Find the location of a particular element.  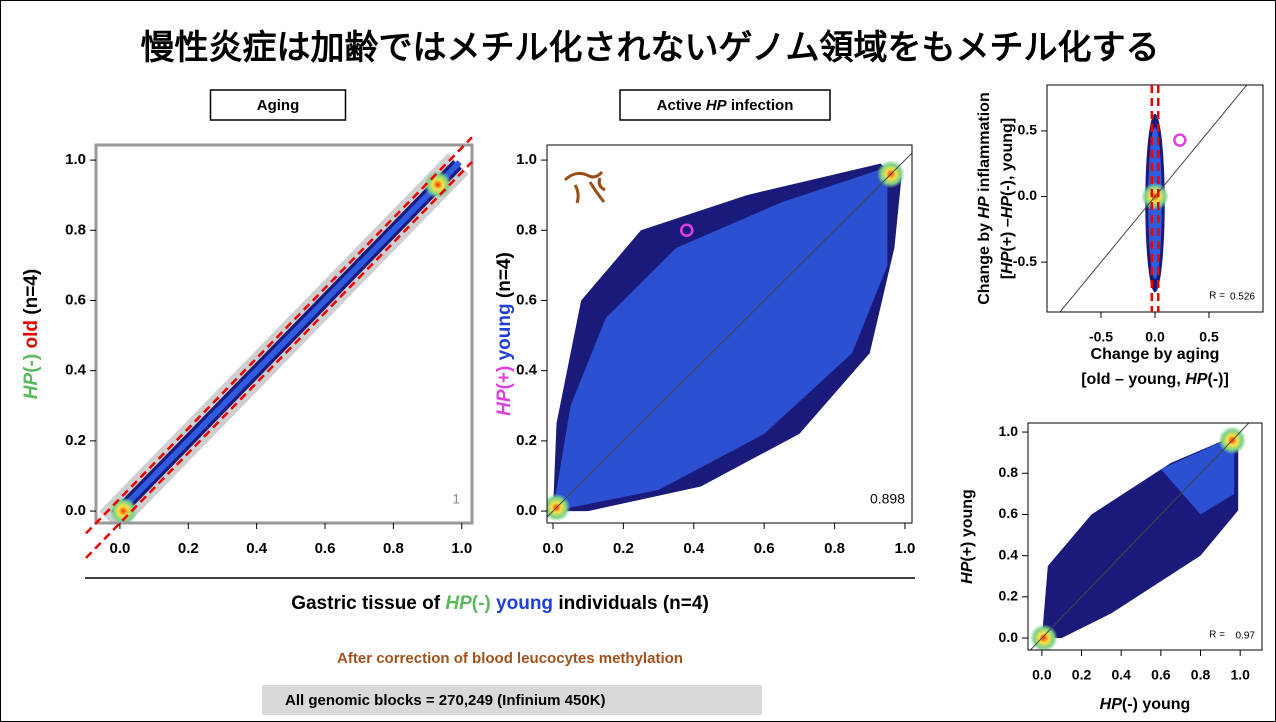

r-value: 0.898 is located at coordinates (887, 499).